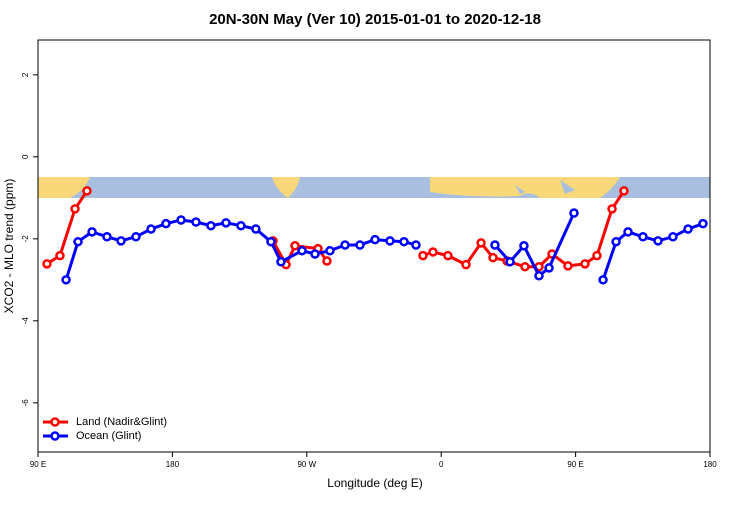 The width and height of the screenshot is (750, 505). What do you see at coordinates (108, 436) in the screenshot?
I see `legend-label: Ocean (Glint)` at bounding box center [108, 436].